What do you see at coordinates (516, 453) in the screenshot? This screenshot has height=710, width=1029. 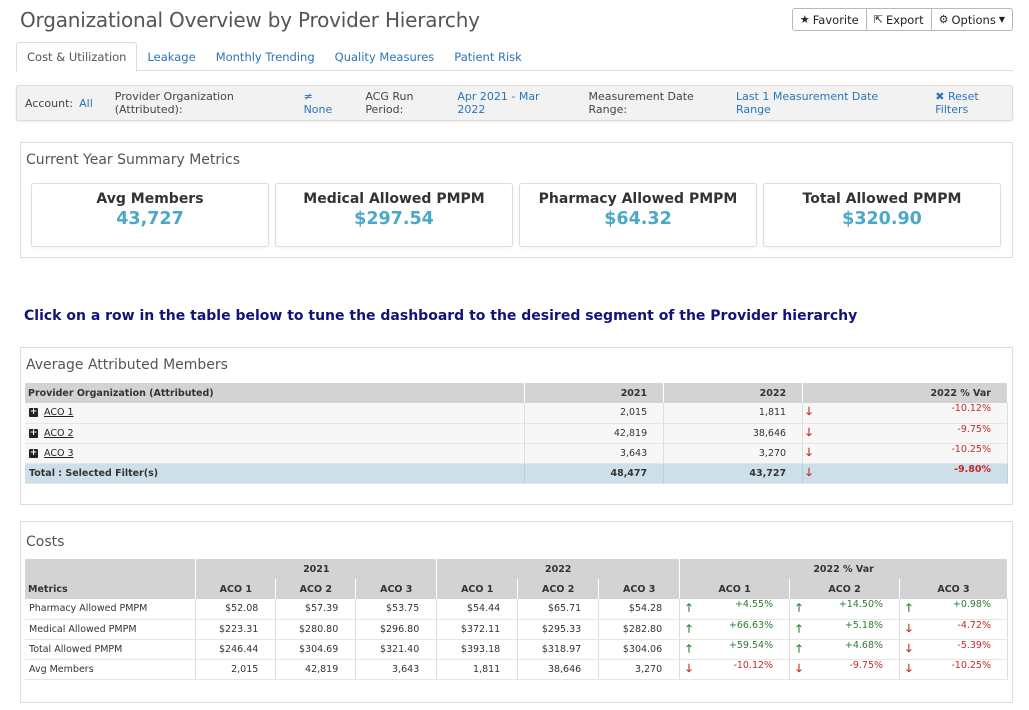 I see `table-row: + ACO 3 3,643 3,270 🡓 -10.25%` at bounding box center [516, 453].